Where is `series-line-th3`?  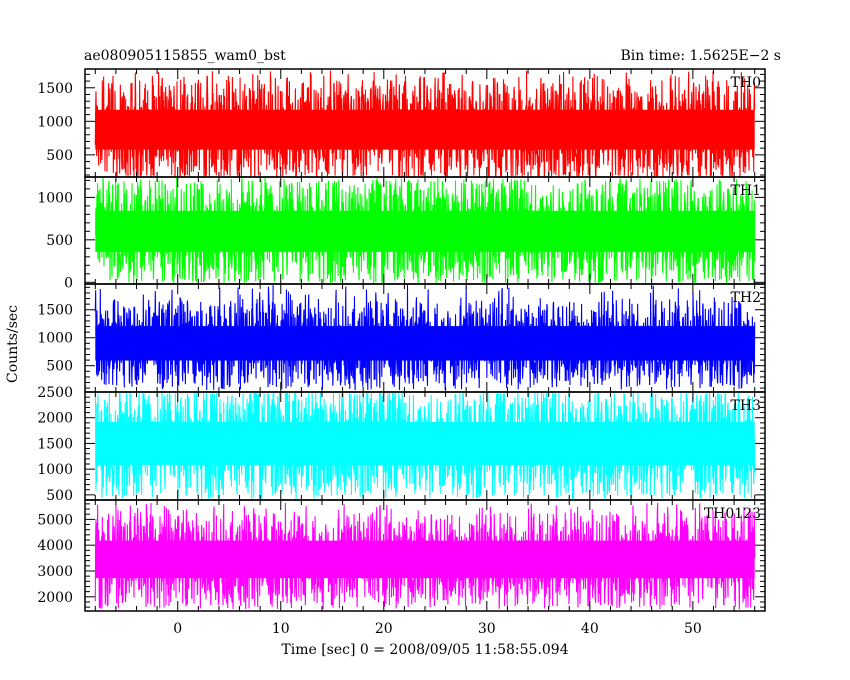 series-line-th3 is located at coordinates (425, 446).